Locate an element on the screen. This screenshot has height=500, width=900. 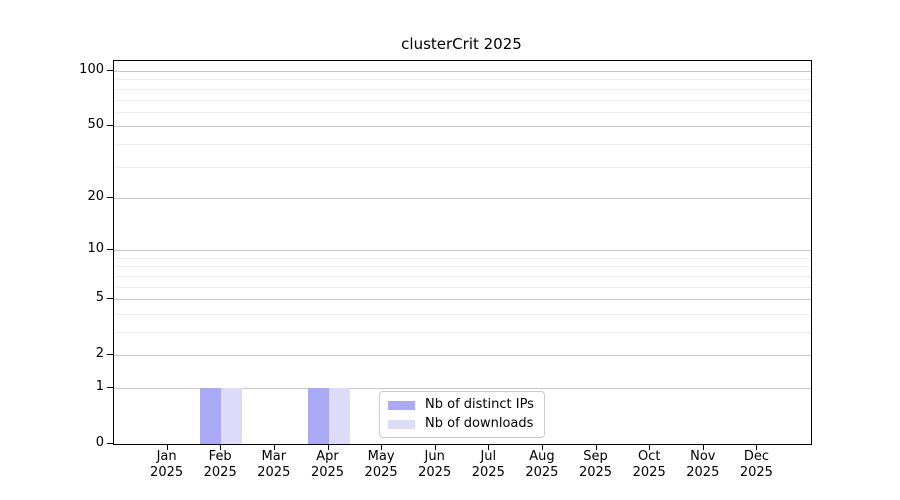
legend-swatch-distinct-ips is located at coordinates (401, 405).